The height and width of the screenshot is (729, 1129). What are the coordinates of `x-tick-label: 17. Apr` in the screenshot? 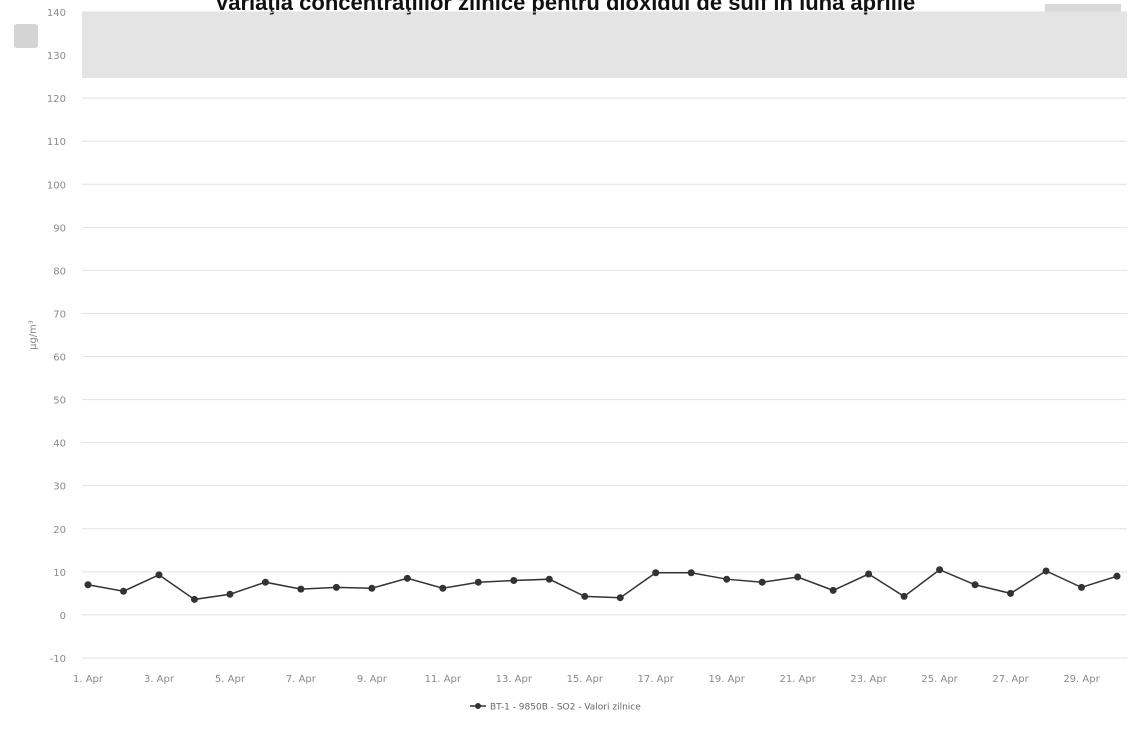 It's located at (656, 679).